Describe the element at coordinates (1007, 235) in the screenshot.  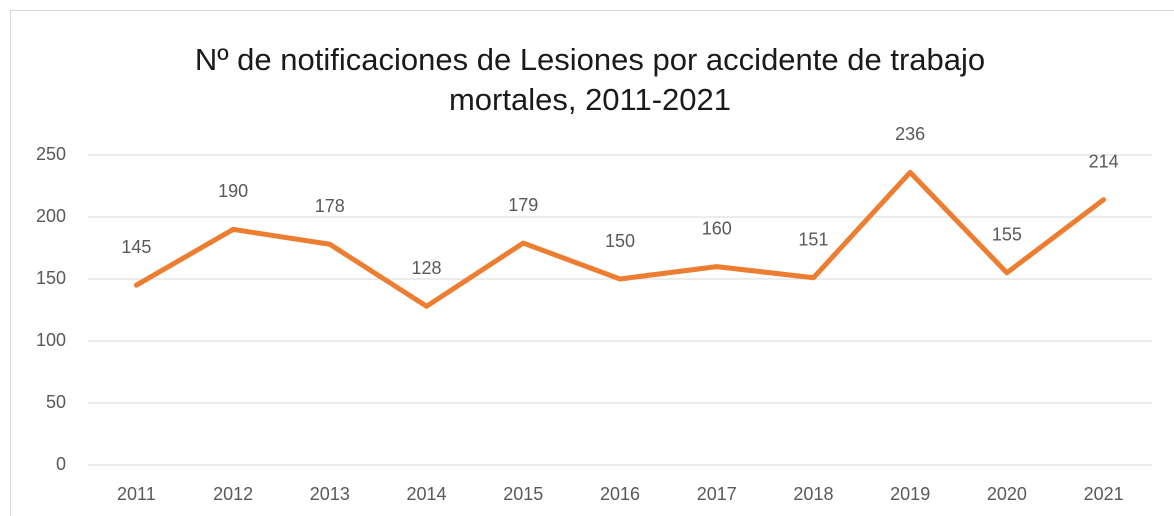
I see `data-label: 155` at that location.